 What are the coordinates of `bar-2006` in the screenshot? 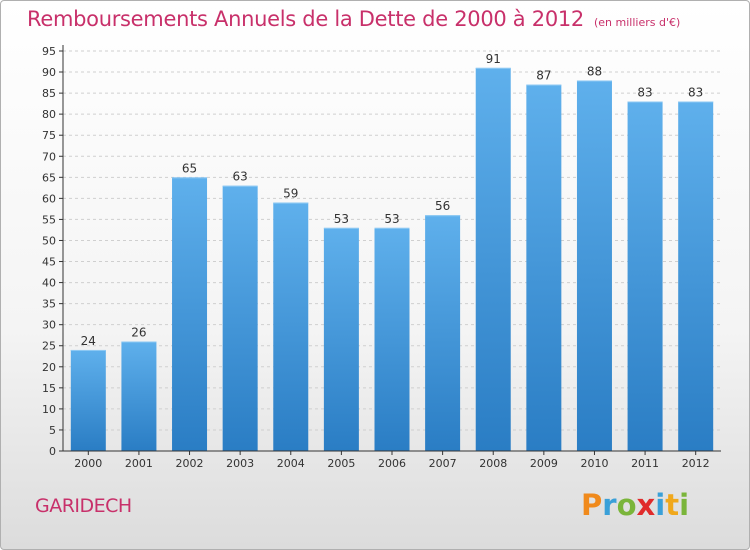 It's located at (392, 339).